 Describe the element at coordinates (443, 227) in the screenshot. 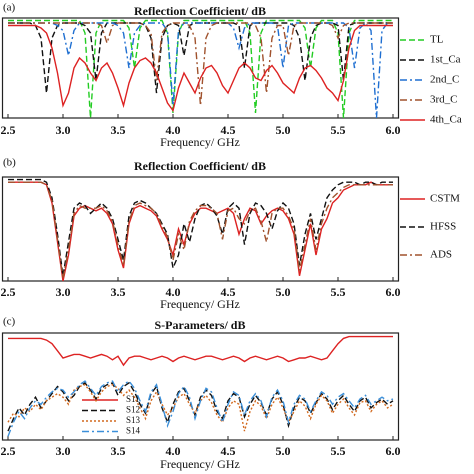

I see `legend-label: HFSS` at that location.